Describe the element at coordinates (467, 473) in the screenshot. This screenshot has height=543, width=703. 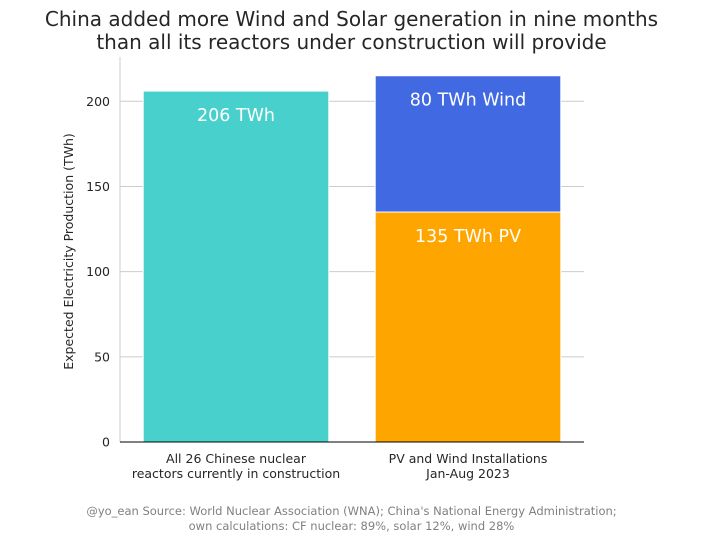
I see `x-tick-label-1-1: Jan-Aug 2023` at that location.